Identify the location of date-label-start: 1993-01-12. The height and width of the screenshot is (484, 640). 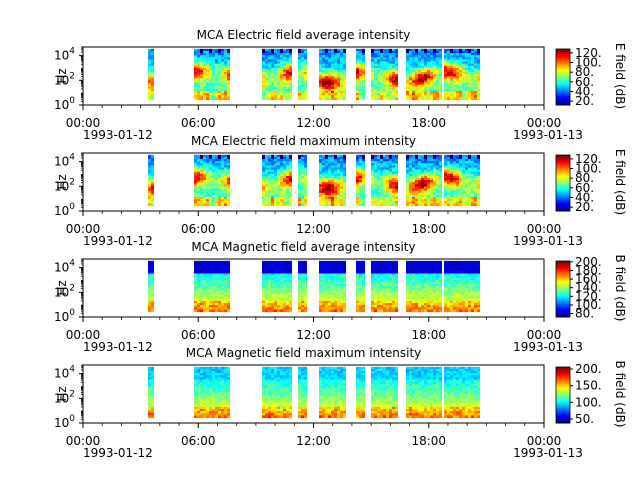
(118, 135).